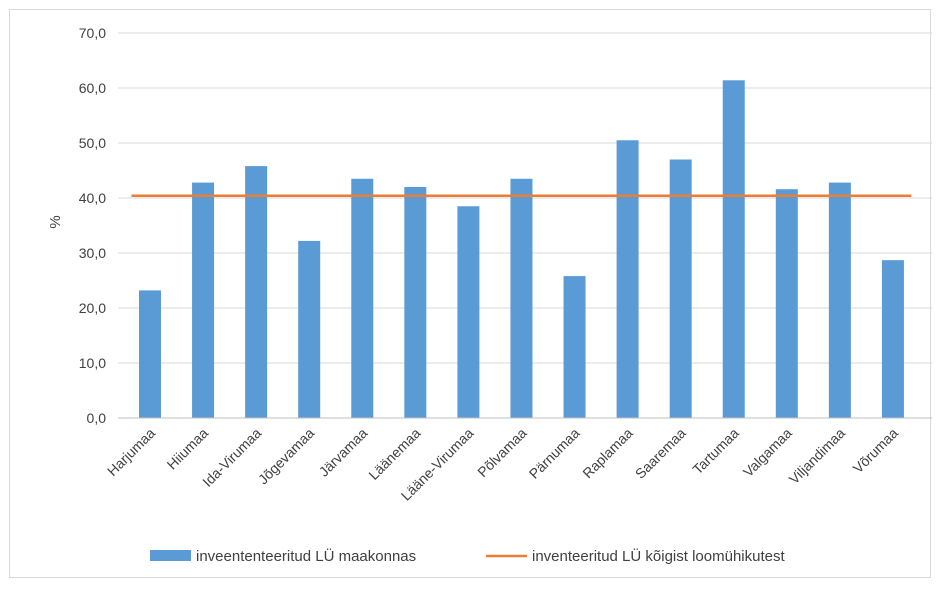 Image resolution: width=939 pixels, height=589 pixels. I want to click on y-tick-label: 20,0, so click(92, 308).